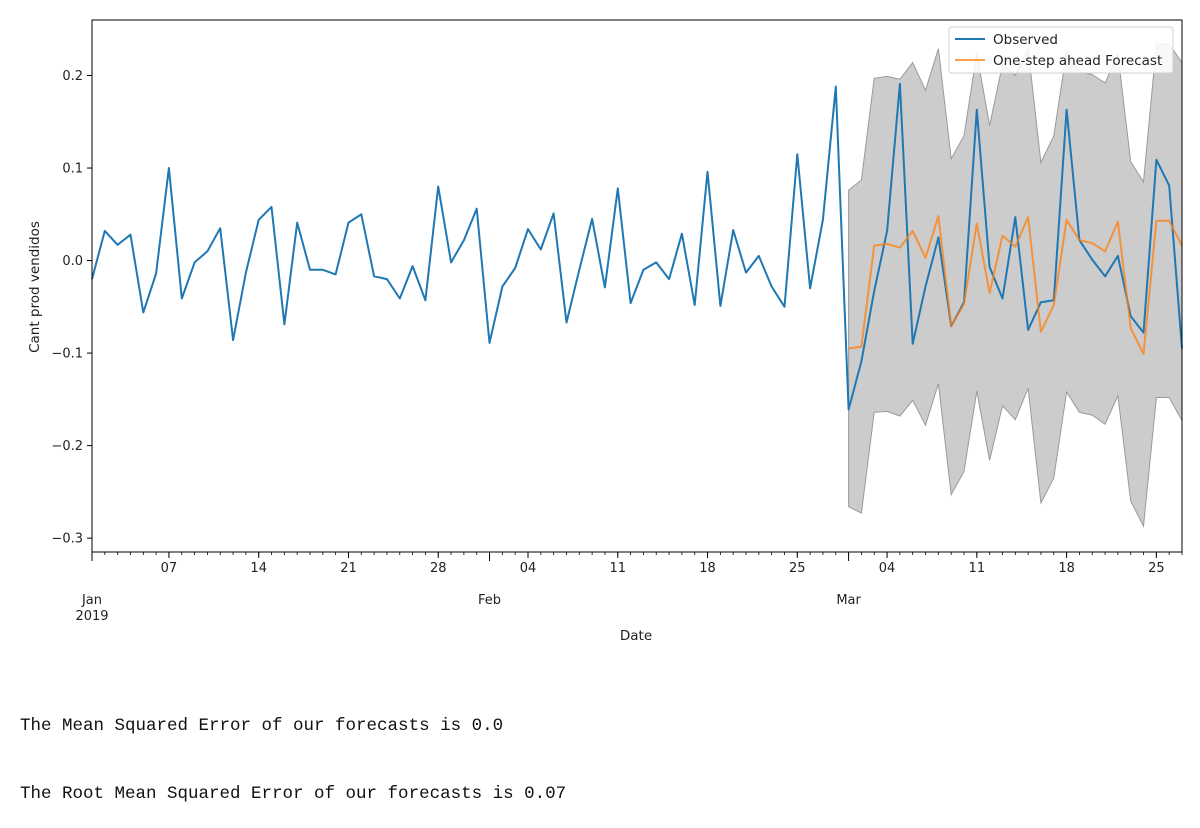 The height and width of the screenshot is (828, 1200). I want to click on y-tick-label: 0.1, so click(72, 169).